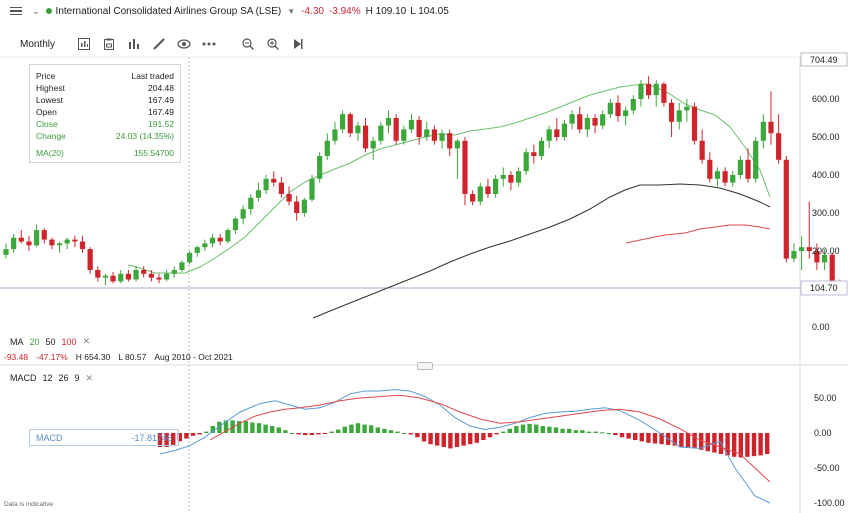 The height and width of the screenshot is (513, 848). I want to click on pane-resize-handle, so click(425, 366).